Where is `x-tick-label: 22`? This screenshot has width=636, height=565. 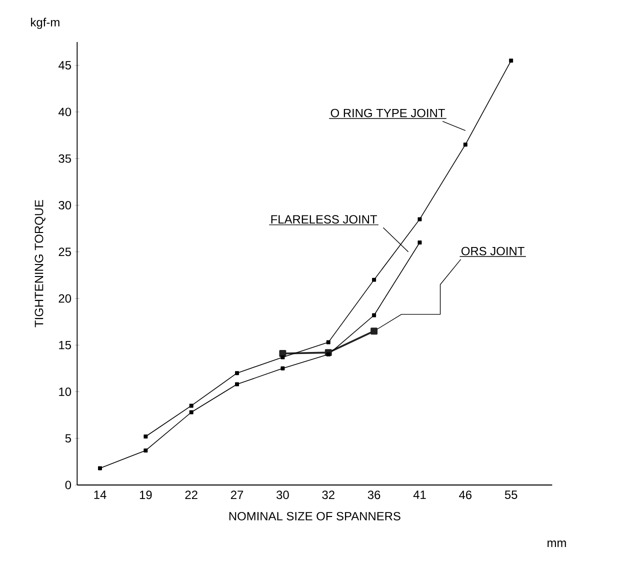
x-tick-label: 22 is located at coordinates (191, 494).